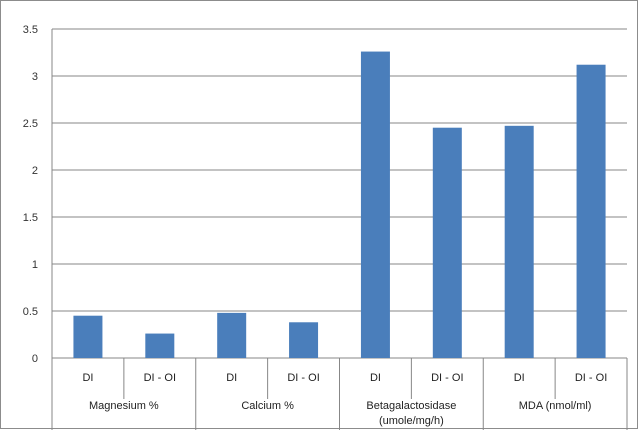 The width and height of the screenshot is (638, 430). Describe the element at coordinates (30, 218) in the screenshot. I see `y-tick-label: 1.5` at that location.